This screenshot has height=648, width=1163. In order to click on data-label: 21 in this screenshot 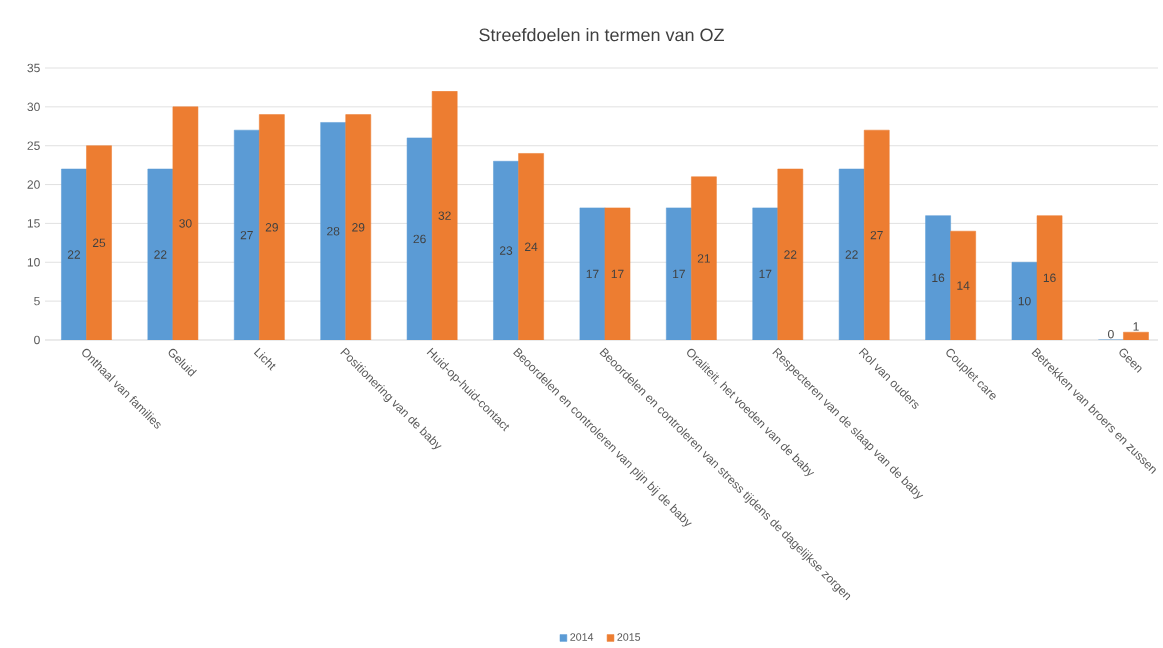, I will do `click(703, 258)`.